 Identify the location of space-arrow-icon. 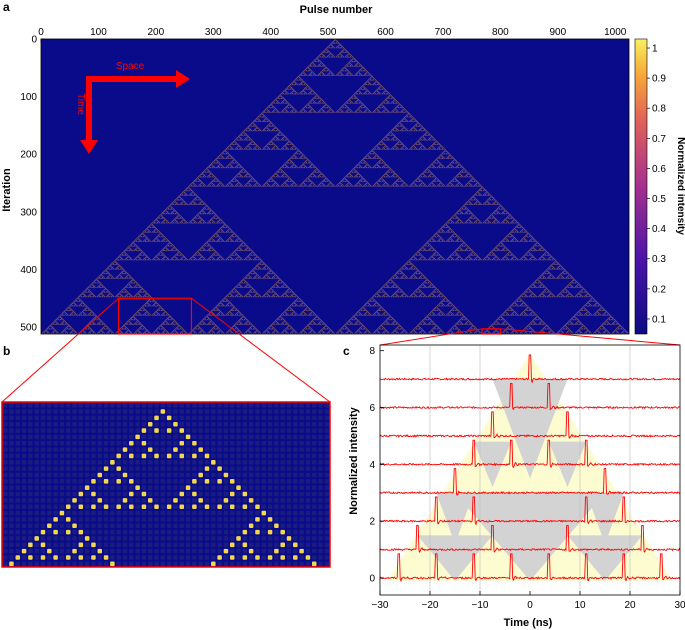
(138, 79).